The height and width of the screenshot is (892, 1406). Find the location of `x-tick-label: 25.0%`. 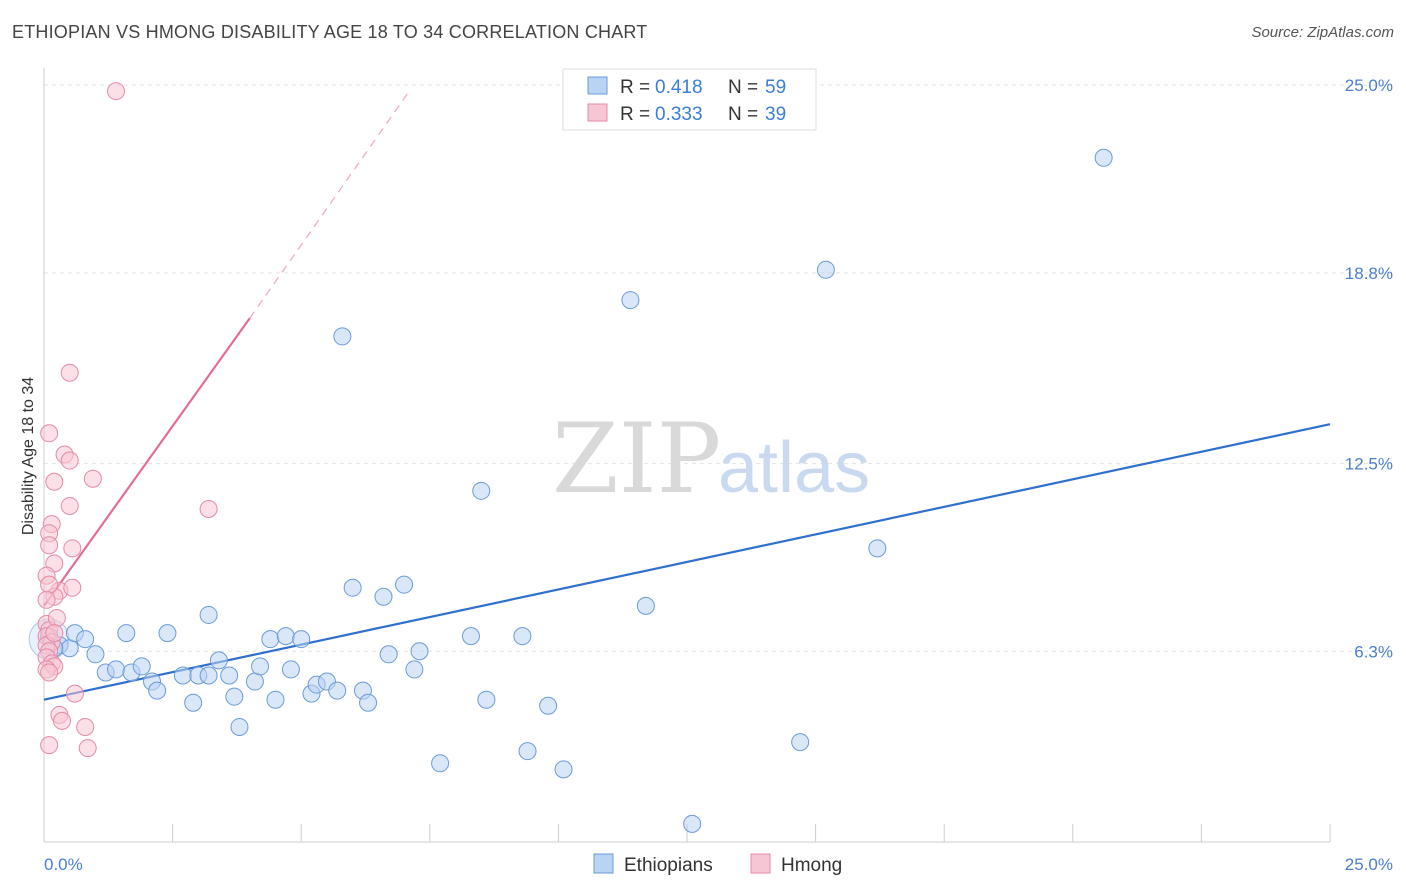

x-tick-label: 25.0% is located at coordinates (1369, 864).